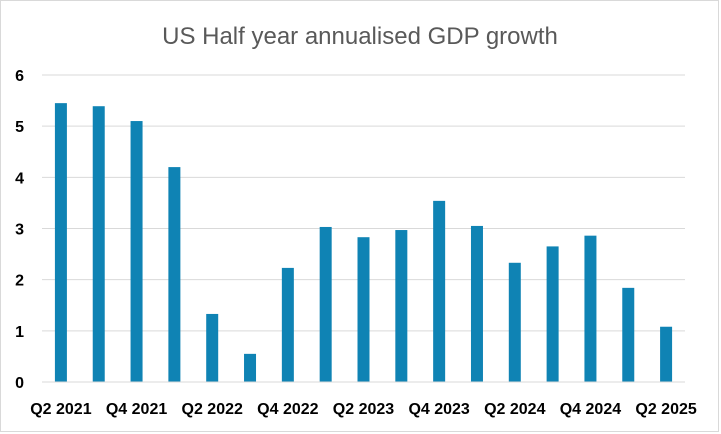 The width and height of the screenshot is (721, 434). What do you see at coordinates (438, 409) in the screenshot?
I see `x-tick-label: Q4 2023` at bounding box center [438, 409].